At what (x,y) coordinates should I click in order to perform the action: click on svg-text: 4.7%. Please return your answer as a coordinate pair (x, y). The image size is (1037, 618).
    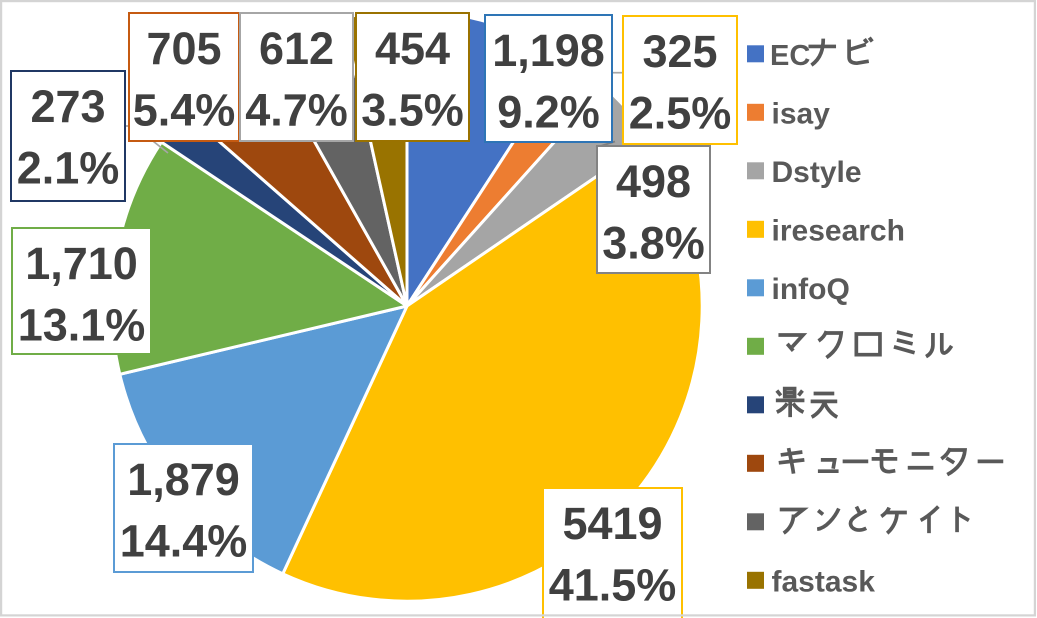
    Looking at the image, I should click on (296, 110).